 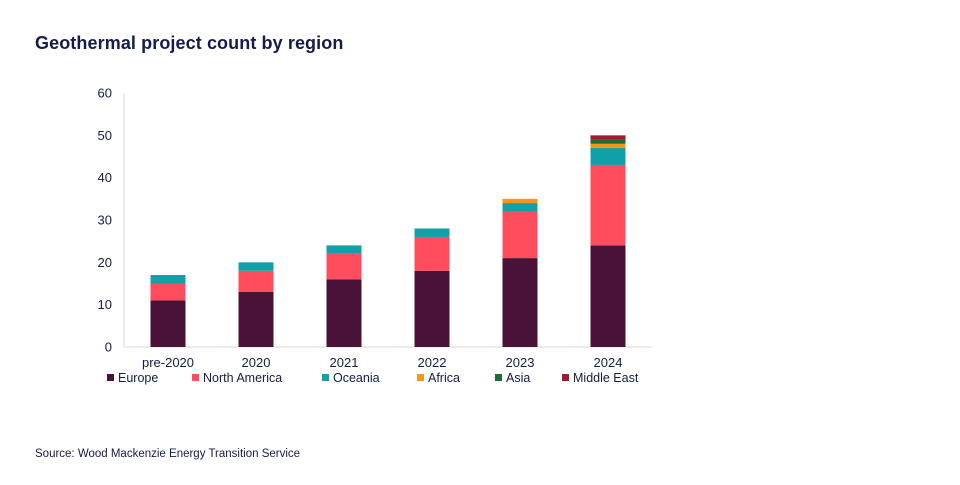 I want to click on y-tick-label: 60, so click(x=105, y=93).